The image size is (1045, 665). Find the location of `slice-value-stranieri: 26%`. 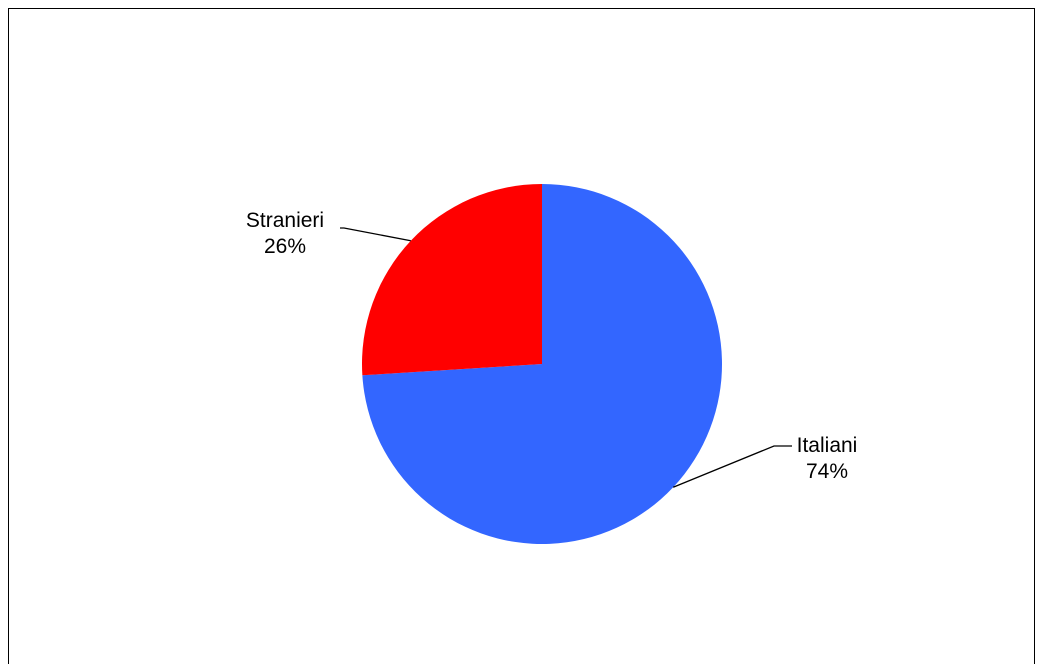

slice-value-stranieri: 26% is located at coordinates (285, 246).